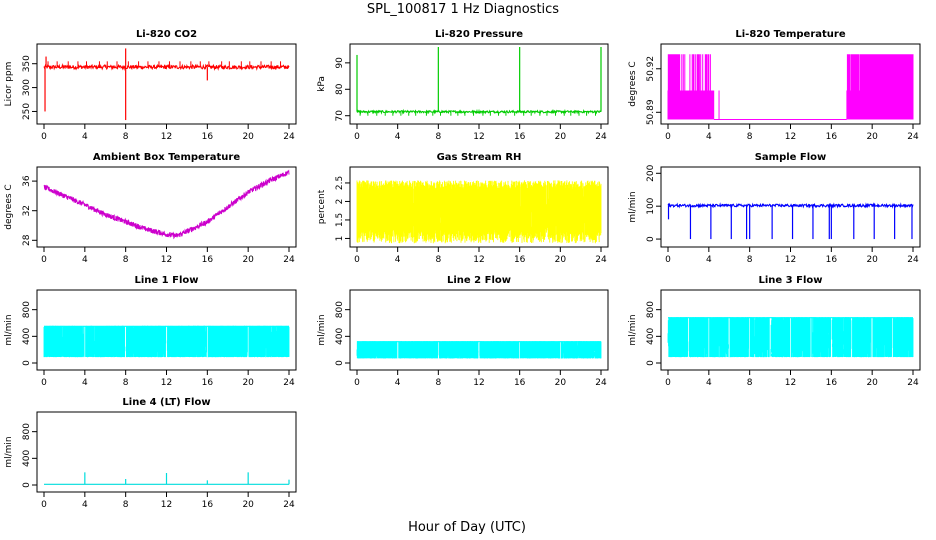  I want to click on chart-panel: Sample Flow 0 4 8 12 16 20 24 0 100 200 ml/min, so click(774, 208).